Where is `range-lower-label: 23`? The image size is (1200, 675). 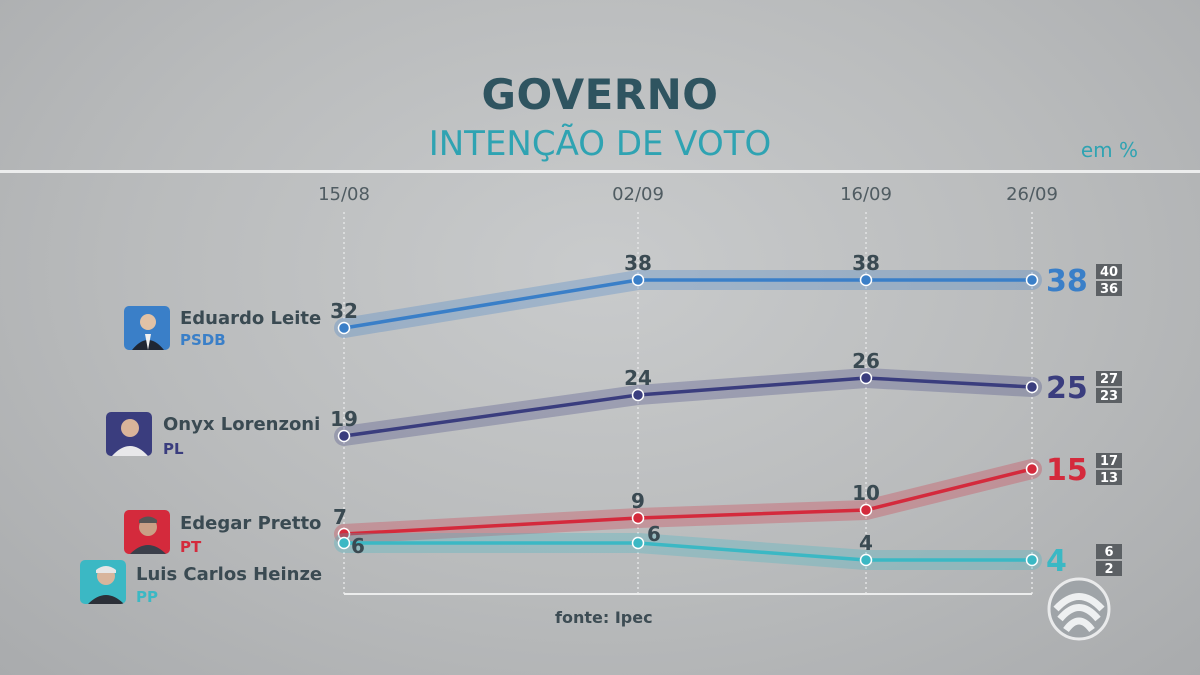
range-lower-label: 23 is located at coordinates (1109, 396).